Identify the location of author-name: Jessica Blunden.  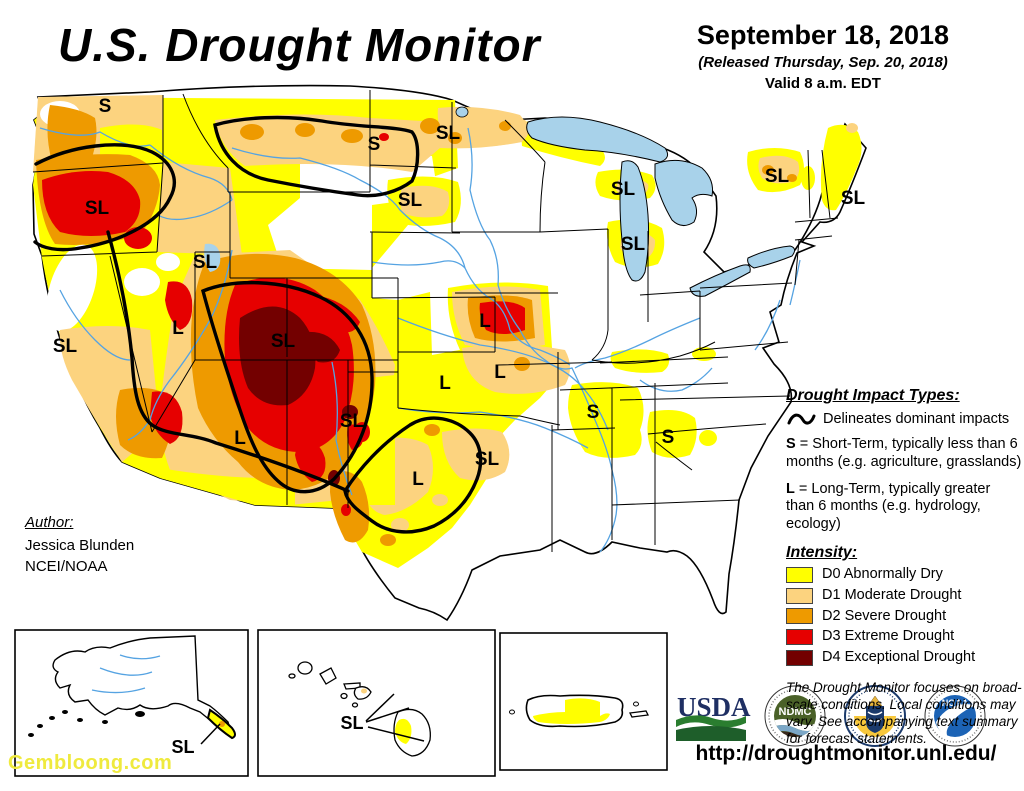
(80, 545).